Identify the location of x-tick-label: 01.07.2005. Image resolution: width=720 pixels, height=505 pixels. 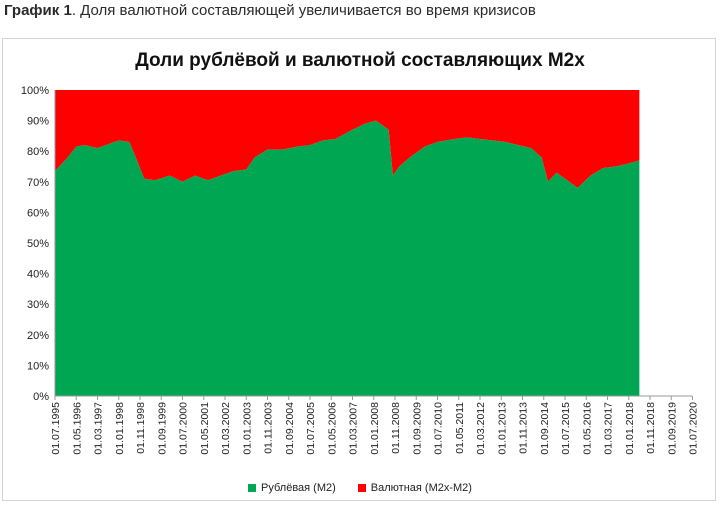
(311, 428).